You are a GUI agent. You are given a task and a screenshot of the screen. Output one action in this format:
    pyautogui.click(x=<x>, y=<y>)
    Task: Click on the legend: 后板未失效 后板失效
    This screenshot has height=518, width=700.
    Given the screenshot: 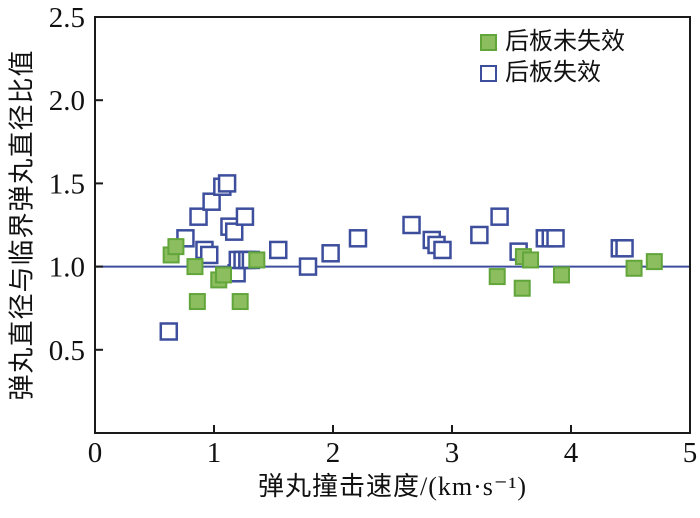 What is the action you would take?
    pyautogui.click(x=552, y=57)
    